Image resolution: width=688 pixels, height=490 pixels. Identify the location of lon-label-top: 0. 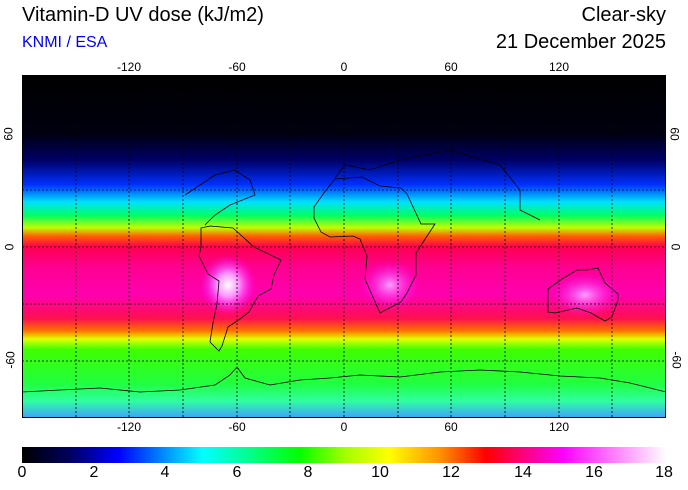
(344, 67).